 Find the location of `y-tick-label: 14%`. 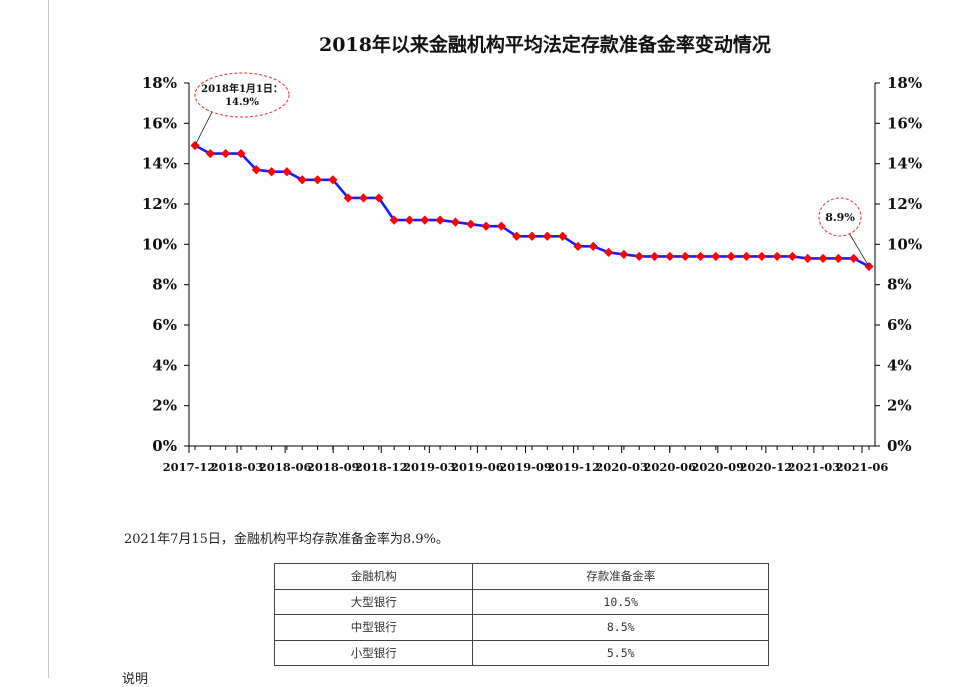

y-tick-label: 14% is located at coordinates (159, 164).